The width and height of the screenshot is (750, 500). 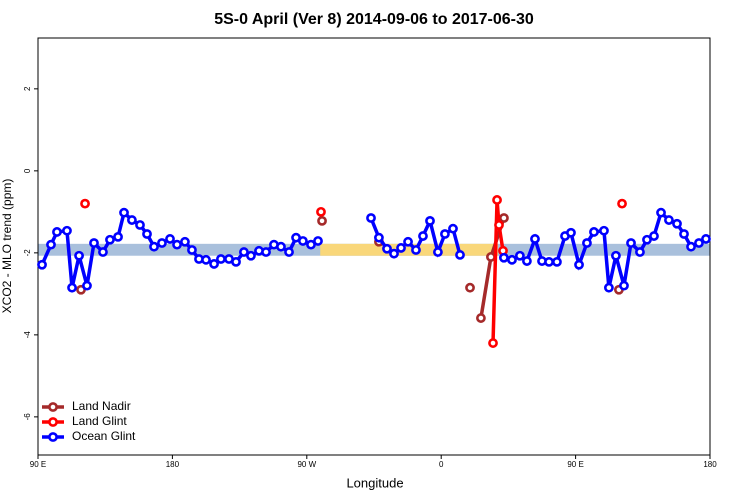 What do you see at coordinates (409, 249) in the screenshot?
I see `land-band` at bounding box center [409, 249].